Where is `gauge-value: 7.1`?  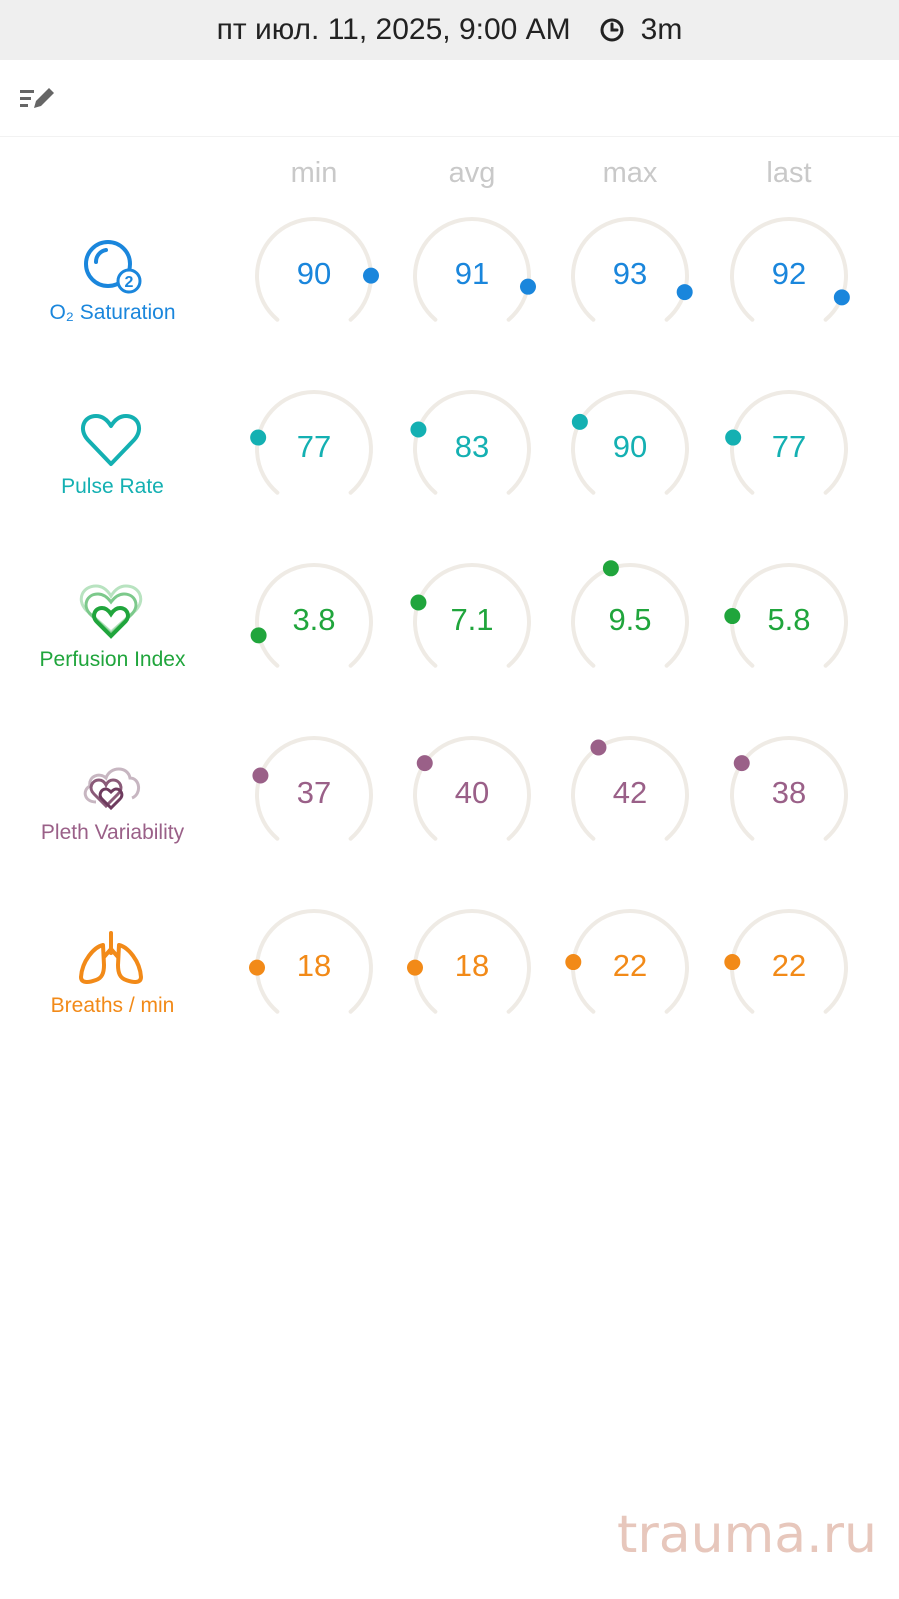 gauge-value: 7.1 is located at coordinates (472, 619).